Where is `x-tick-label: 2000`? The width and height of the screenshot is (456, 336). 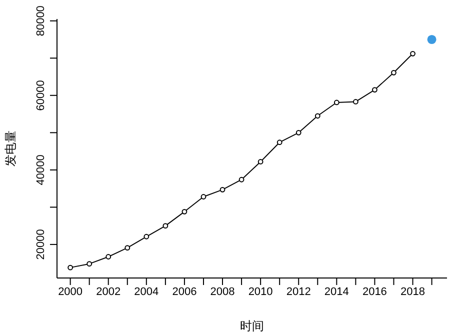 x-tick-label: 2000 is located at coordinates (70, 292).